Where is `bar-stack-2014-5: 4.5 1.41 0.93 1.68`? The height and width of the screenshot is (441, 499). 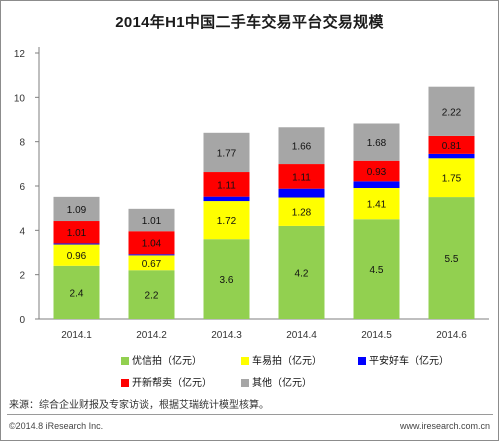 bar-stack-2014-5: 4.5 1.41 0.93 1.68 is located at coordinates (376, 221).